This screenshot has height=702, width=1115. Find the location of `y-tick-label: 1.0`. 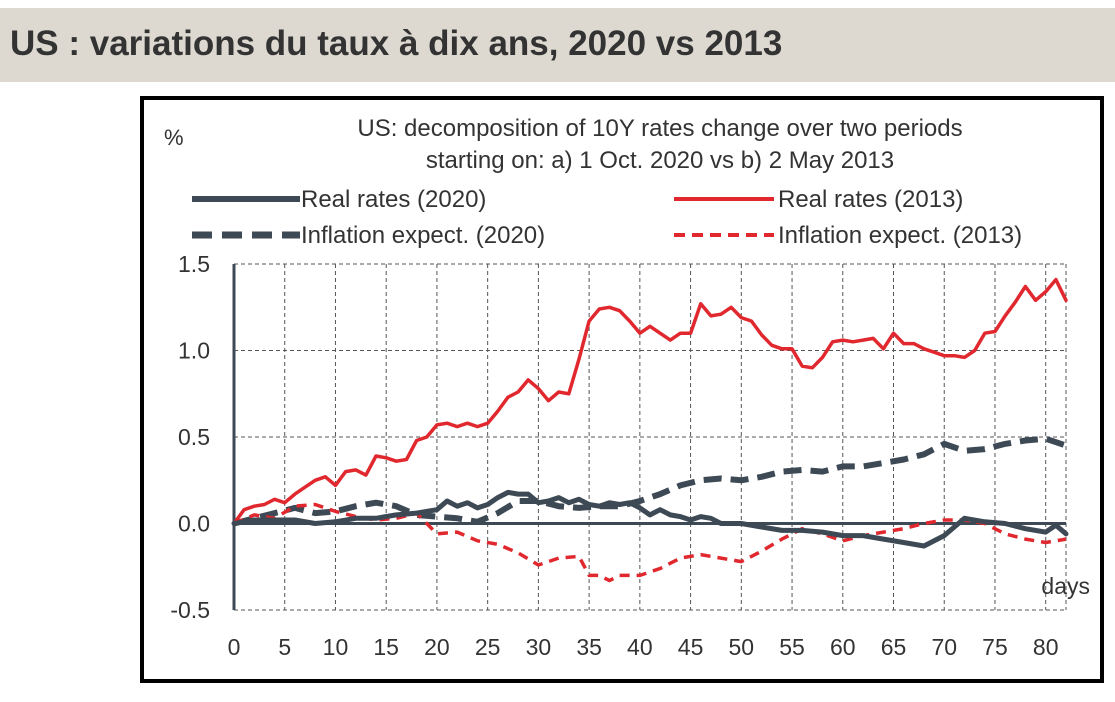

y-tick-label: 1.0 is located at coordinates (194, 351).